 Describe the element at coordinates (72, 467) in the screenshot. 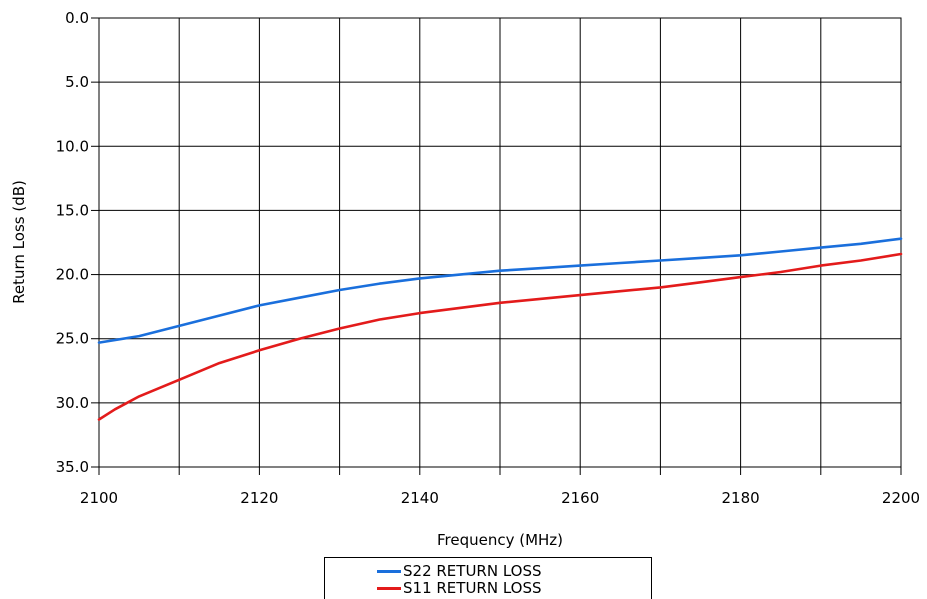

I see `y-tick-label: 35.0` at that location.